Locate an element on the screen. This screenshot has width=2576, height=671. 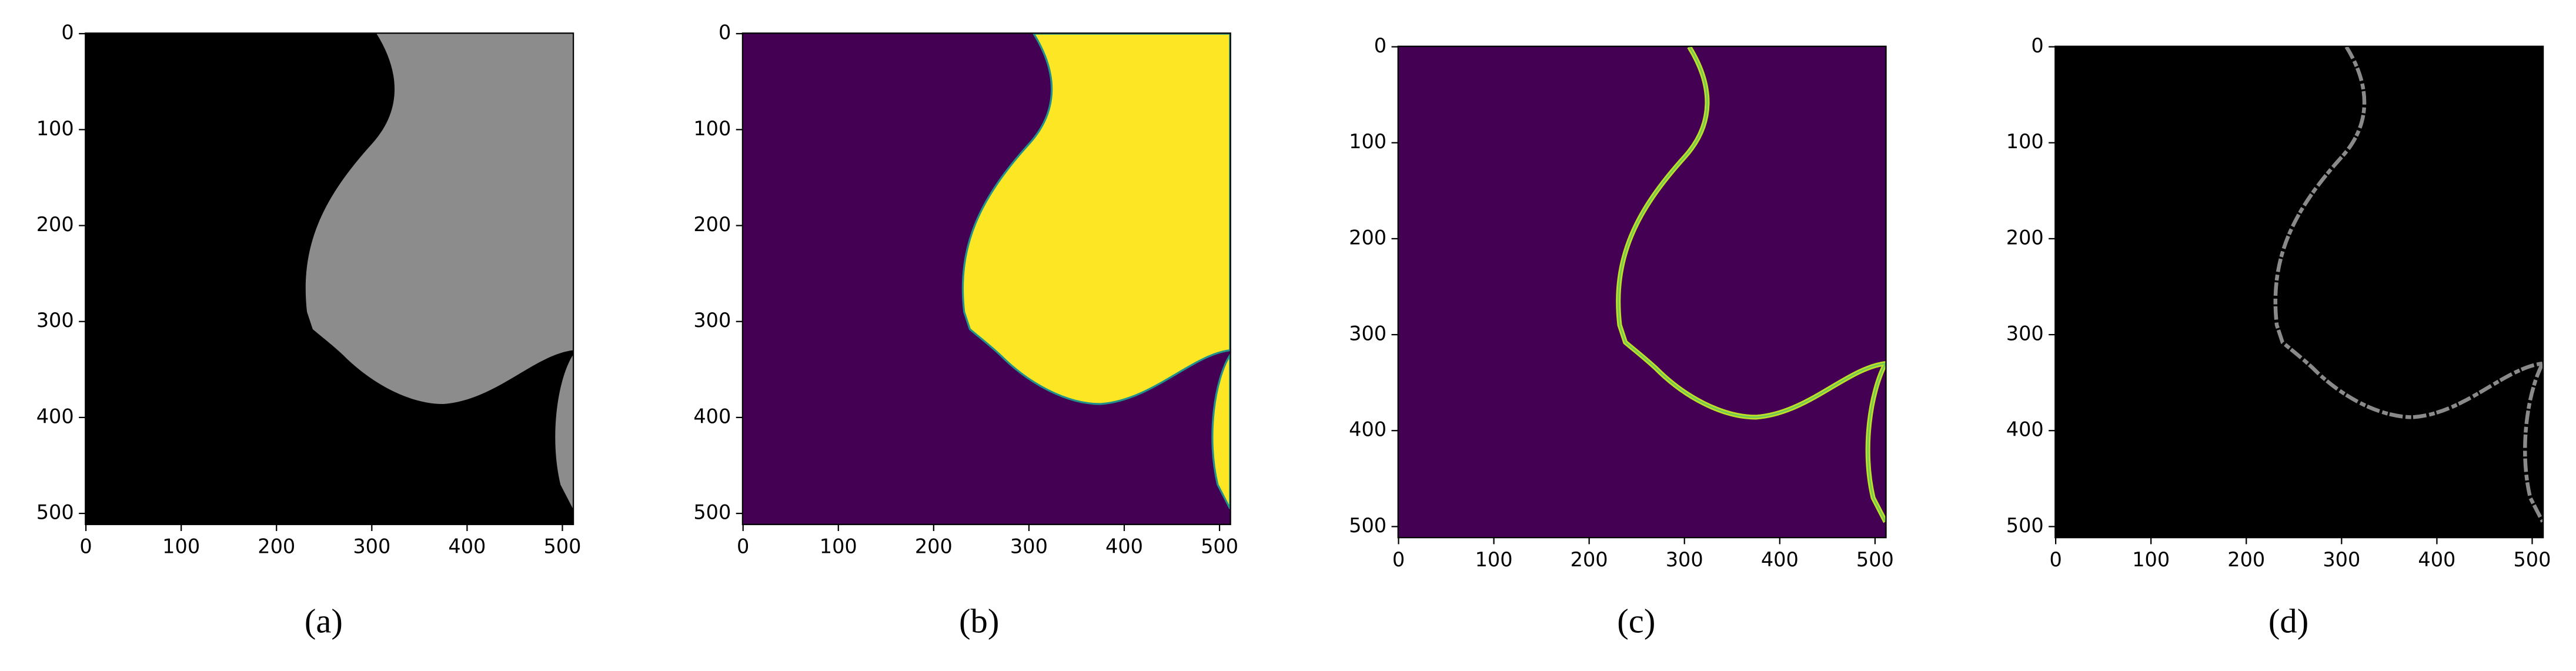
contour-core is located at coordinates (1752, 284).